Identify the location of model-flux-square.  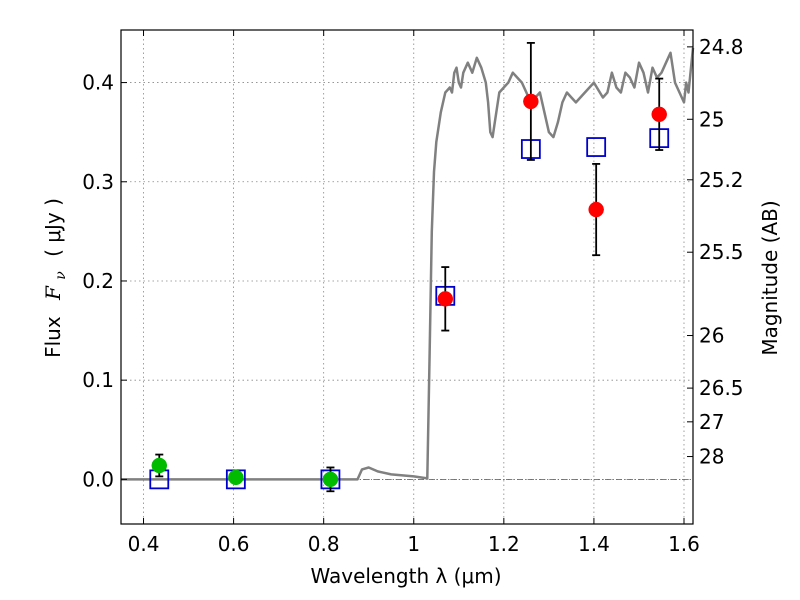
(596, 147).